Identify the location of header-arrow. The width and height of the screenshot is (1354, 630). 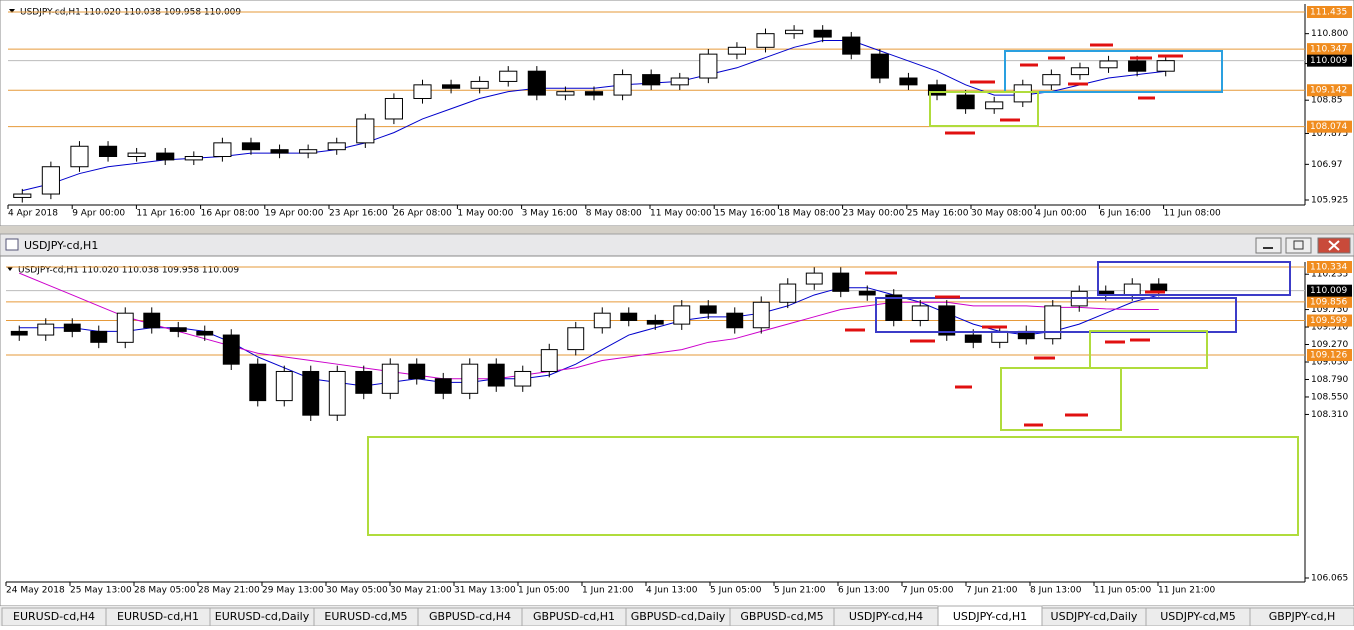
(10, 269).